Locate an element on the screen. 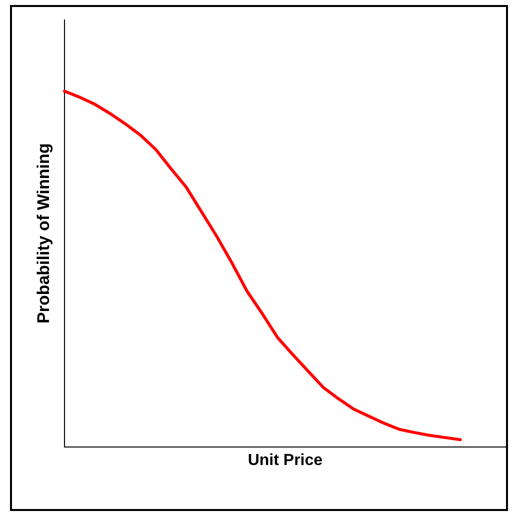 The height and width of the screenshot is (514, 512). y-axis-title: Probability of Winning is located at coordinates (43, 233).